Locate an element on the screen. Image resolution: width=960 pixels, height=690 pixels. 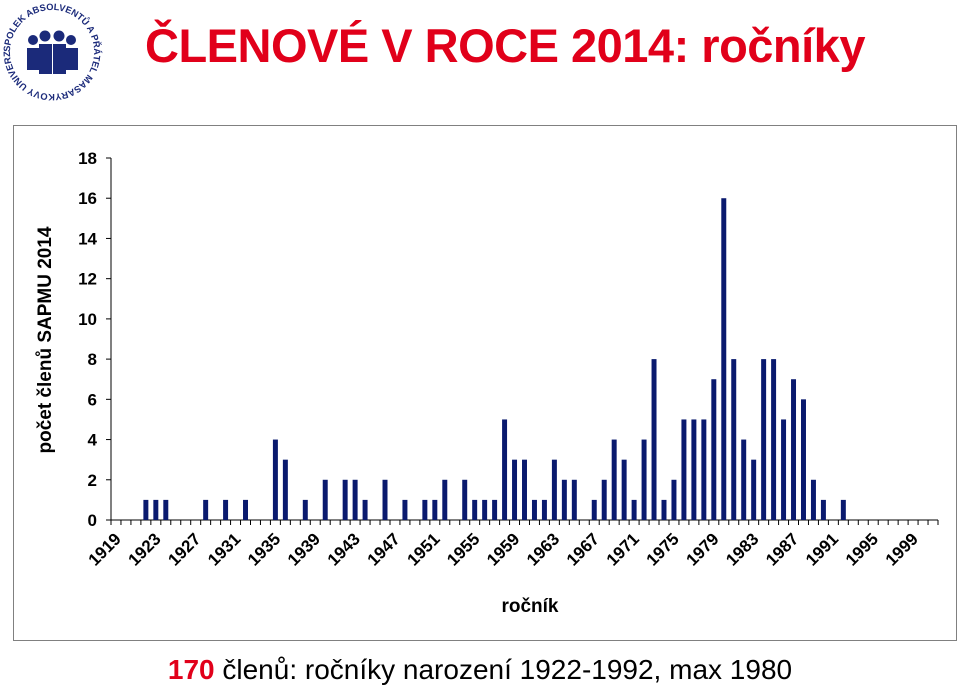
y-tick-label: 2 is located at coordinates (92, 480).